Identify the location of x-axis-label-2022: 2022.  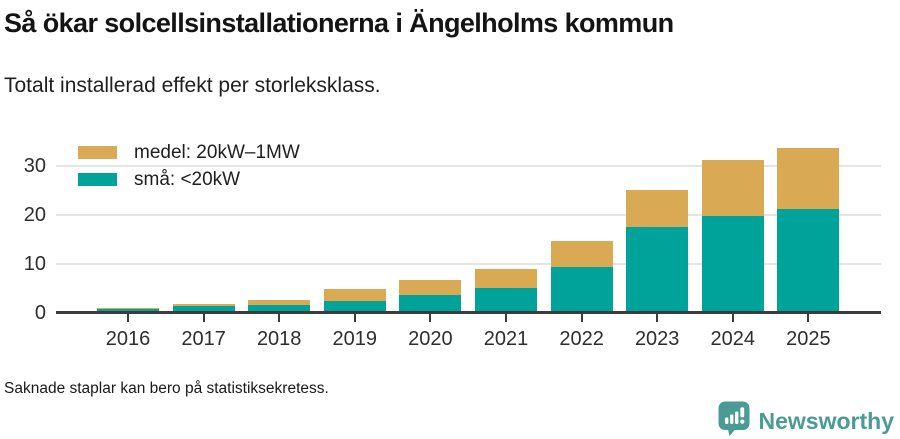
(581, 339).